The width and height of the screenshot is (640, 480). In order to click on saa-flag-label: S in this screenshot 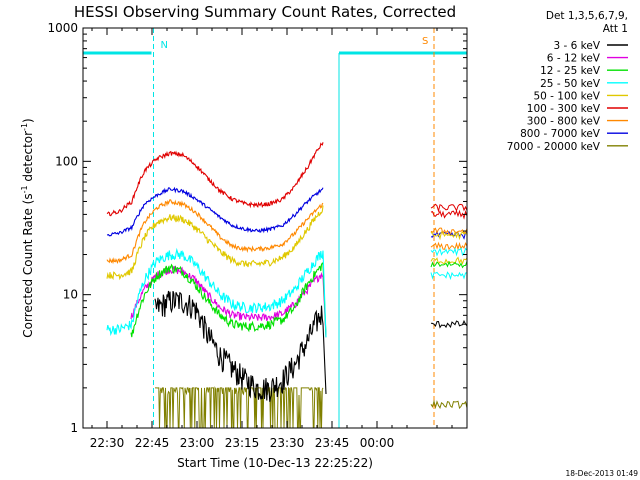, I will do `click(425, 41)`.